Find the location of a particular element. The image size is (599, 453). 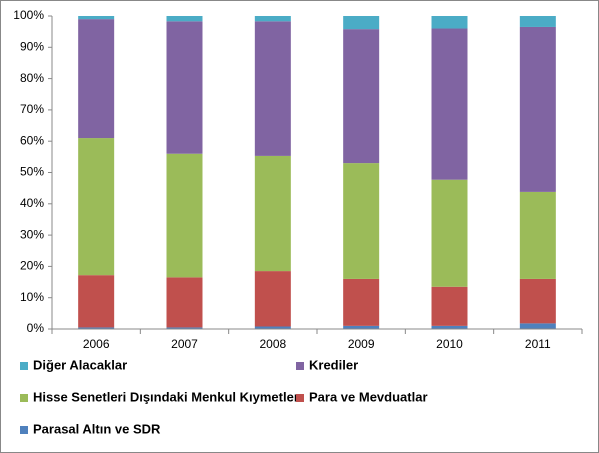

legend-label: Para ve Mevduatlar is located at coordinates (368, 396).